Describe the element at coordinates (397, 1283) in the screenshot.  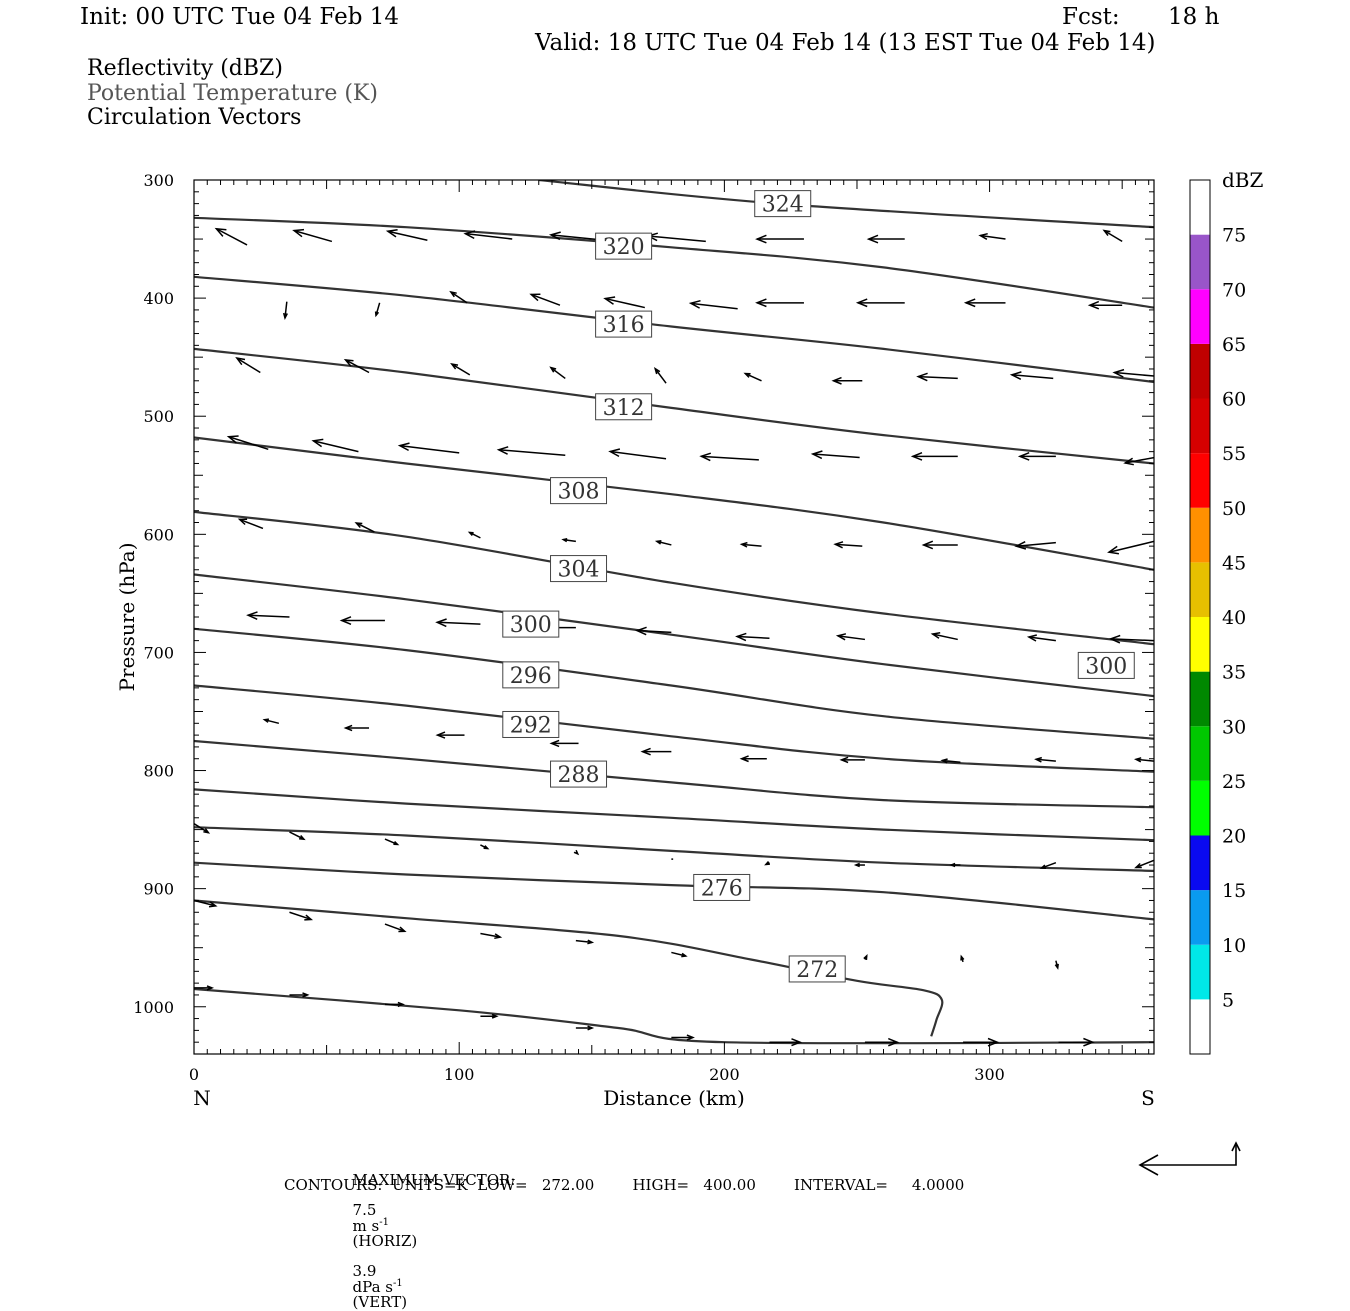
I see `vert-unit-exponent: -1` at that location.